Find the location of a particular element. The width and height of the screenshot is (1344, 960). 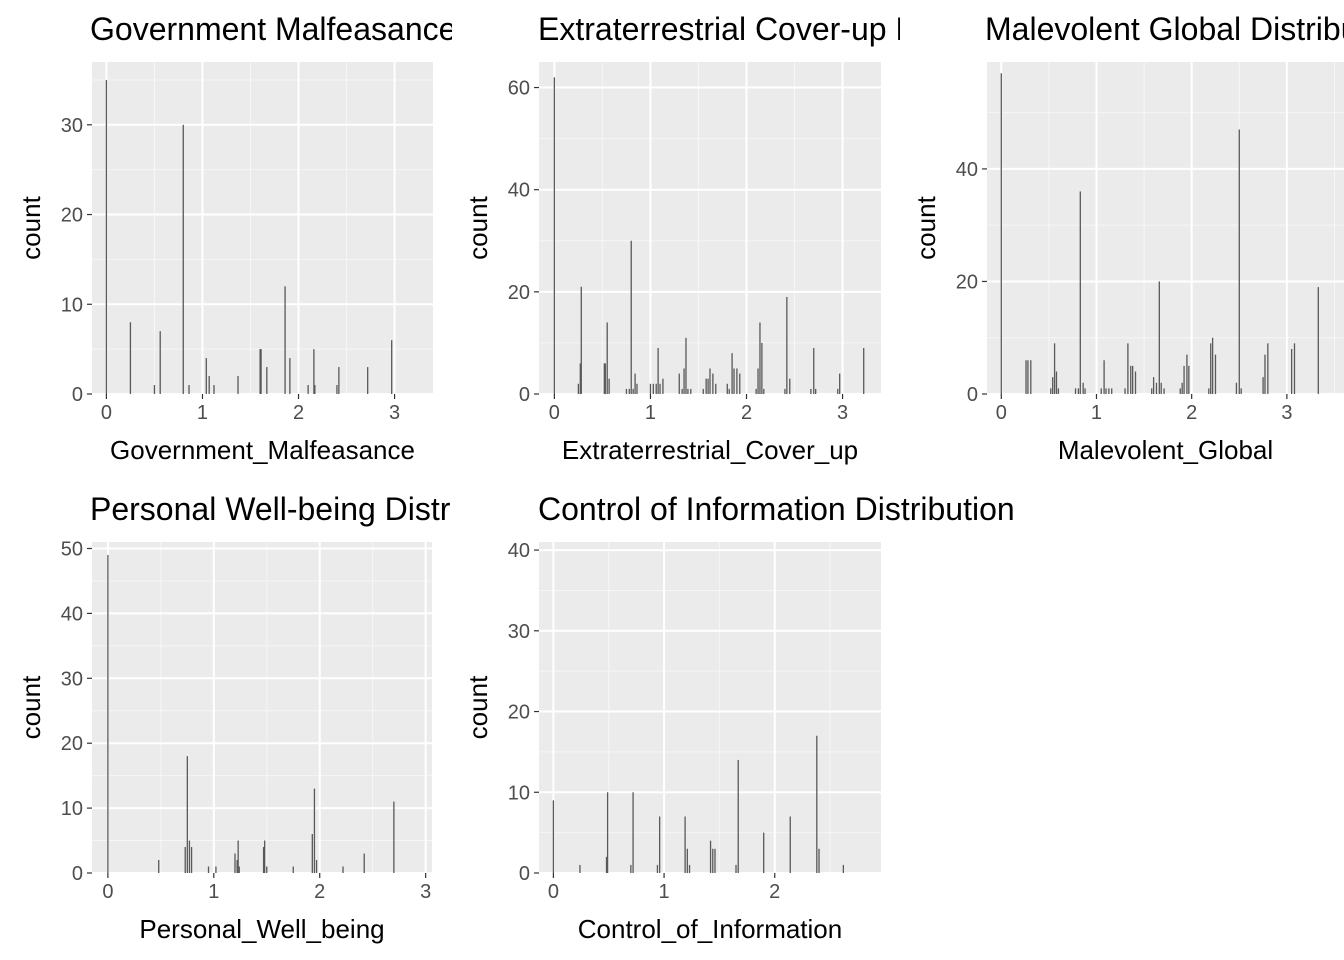

plot-title: Control of Information Distribution is located at coordinates (776, 509).